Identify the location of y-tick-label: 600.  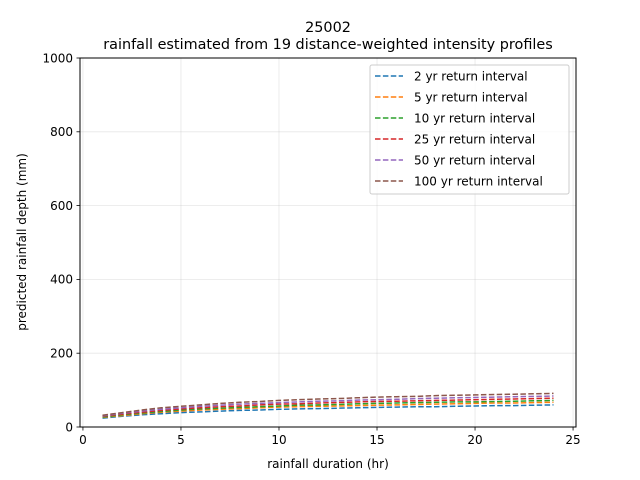
(61, 206).